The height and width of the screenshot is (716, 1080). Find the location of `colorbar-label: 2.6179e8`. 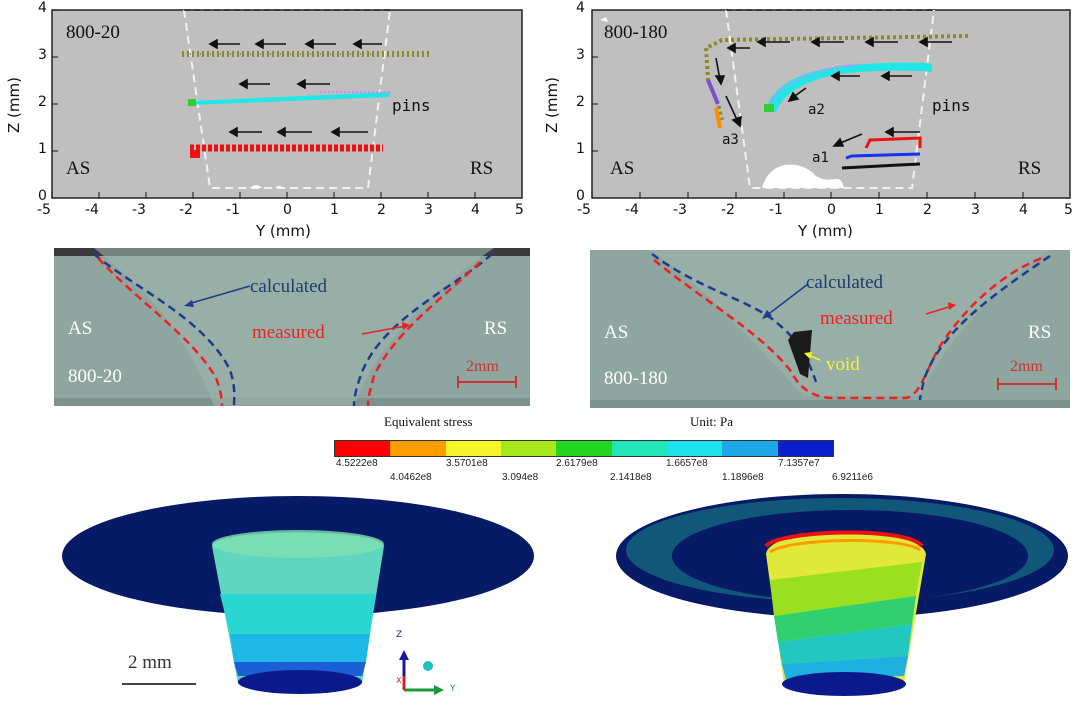

colorbar-label: 2.6179e8 is located at coordinates (577, 463).